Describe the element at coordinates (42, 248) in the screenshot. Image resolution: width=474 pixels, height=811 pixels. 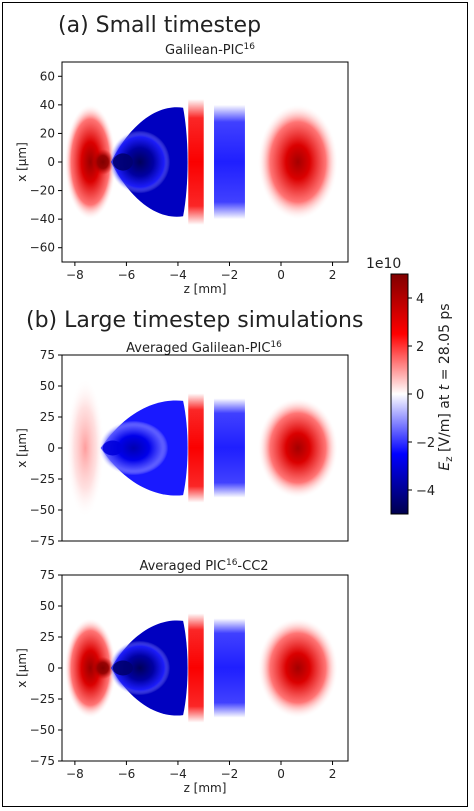
I see `y-tick-label: −60` at that location.